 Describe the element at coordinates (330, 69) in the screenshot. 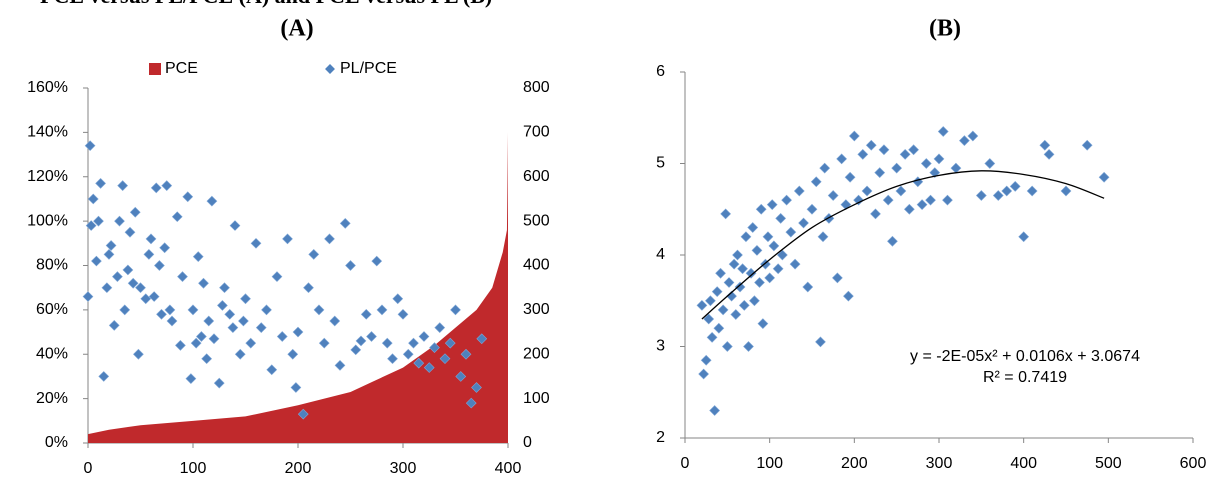

I see `legend-swatch` at that location.